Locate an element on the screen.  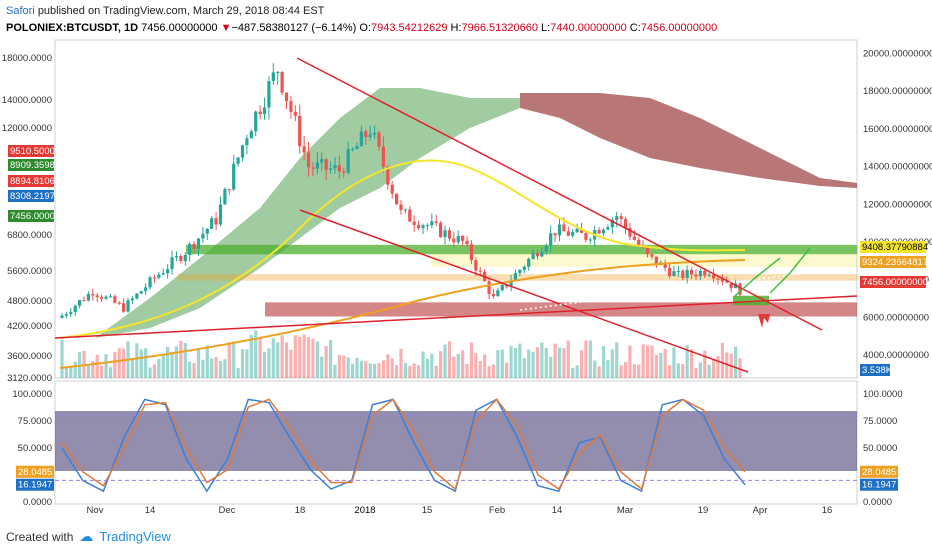
tradingview-logo-icon: ☁ is located at coordinates (86, 536).